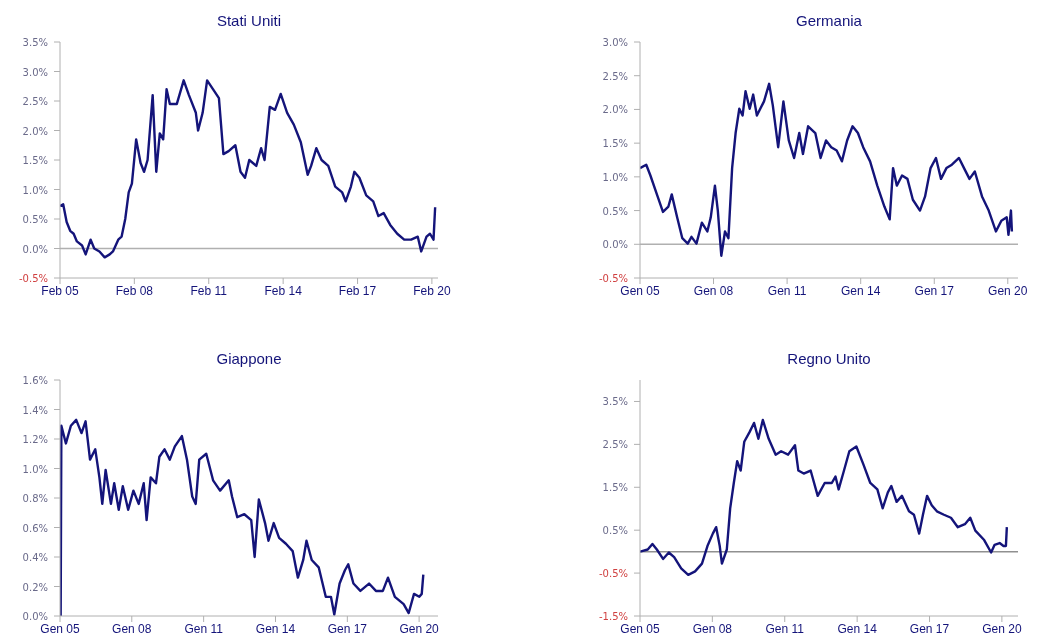 The image size is (1044, 642). Describe the element at coordinates (829, 358) in the screenshot. I see `chart-title: Regno Unito` at that location.